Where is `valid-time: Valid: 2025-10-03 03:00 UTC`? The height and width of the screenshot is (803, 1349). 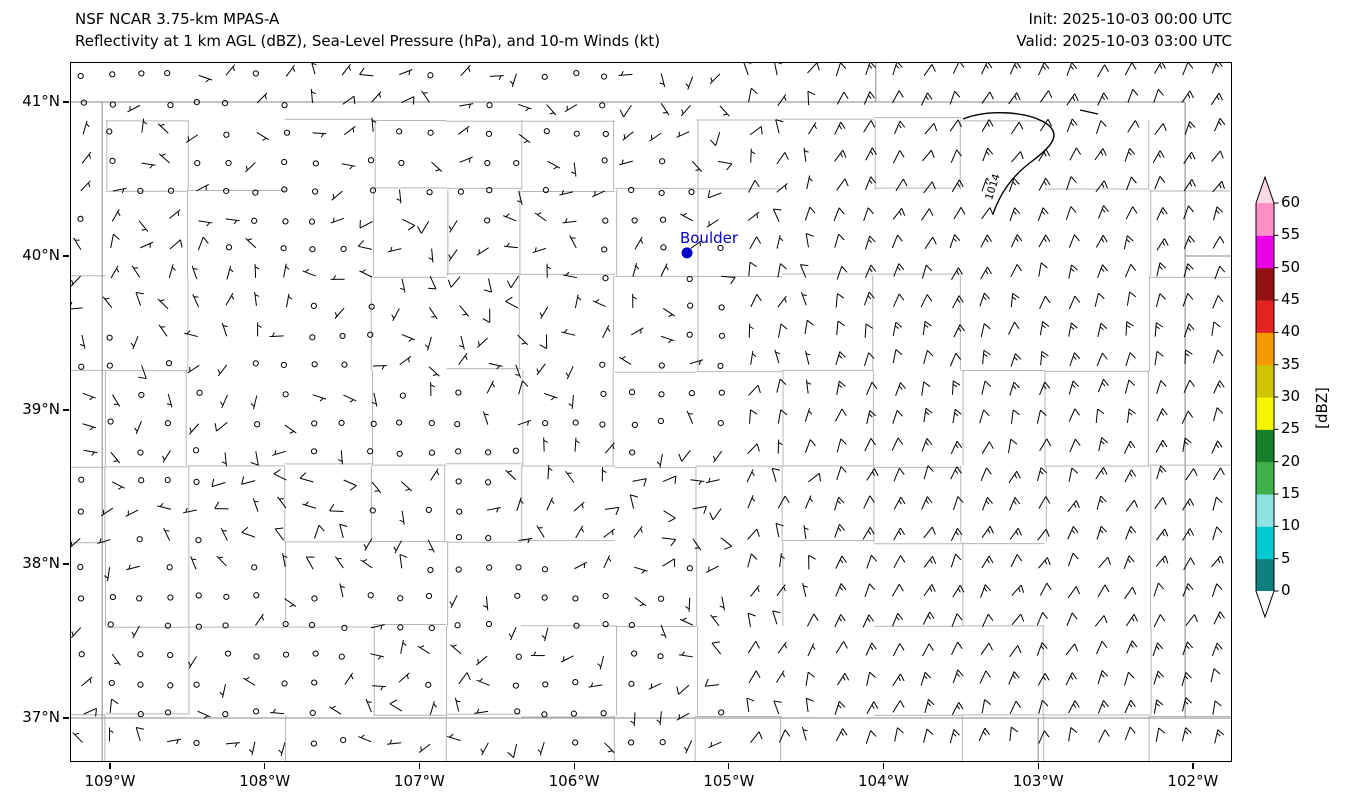
valid-time: Valid: 2025-10-03 03:00 UTC is located at coordinates (1124, 41).